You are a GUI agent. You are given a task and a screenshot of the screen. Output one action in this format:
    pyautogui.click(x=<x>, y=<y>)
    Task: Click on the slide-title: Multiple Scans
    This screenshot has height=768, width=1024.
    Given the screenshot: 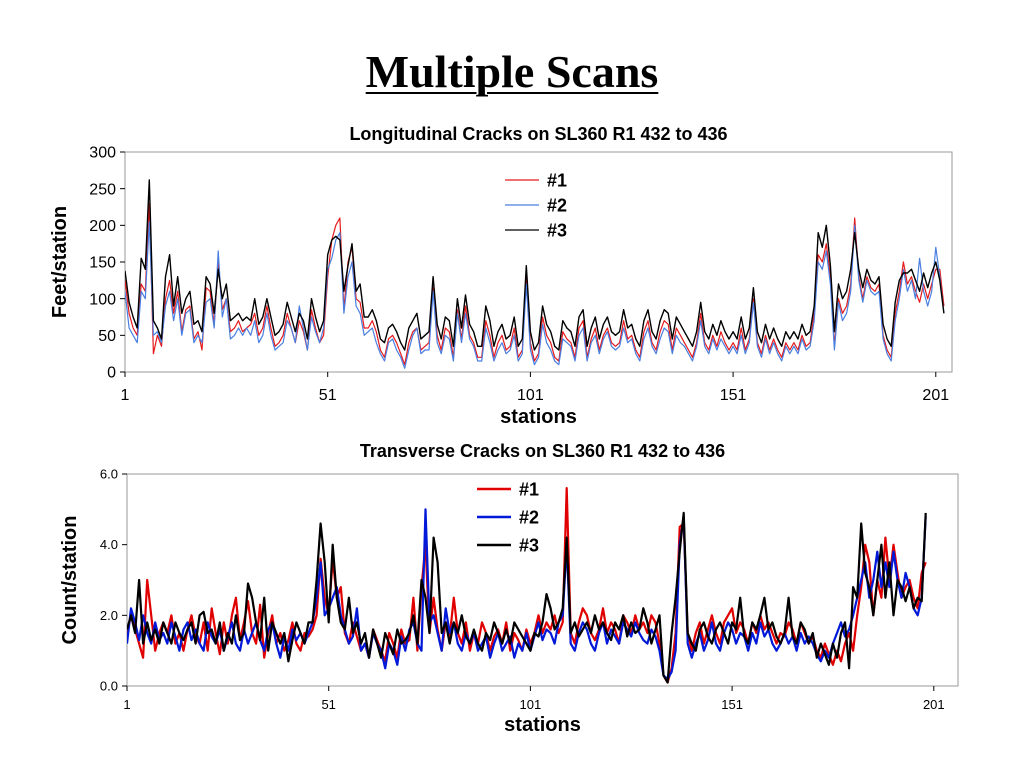 What is the action you would take?
    pyautogui.click(x=512, y=72)
    